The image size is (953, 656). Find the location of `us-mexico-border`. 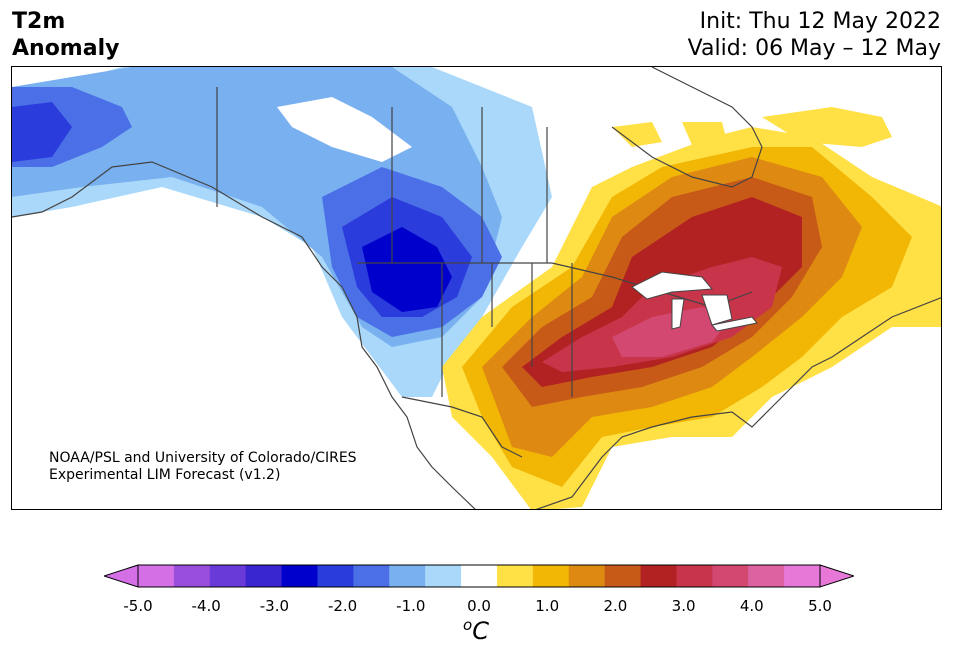

us-mexico-border is located at coordinates (462, 427).